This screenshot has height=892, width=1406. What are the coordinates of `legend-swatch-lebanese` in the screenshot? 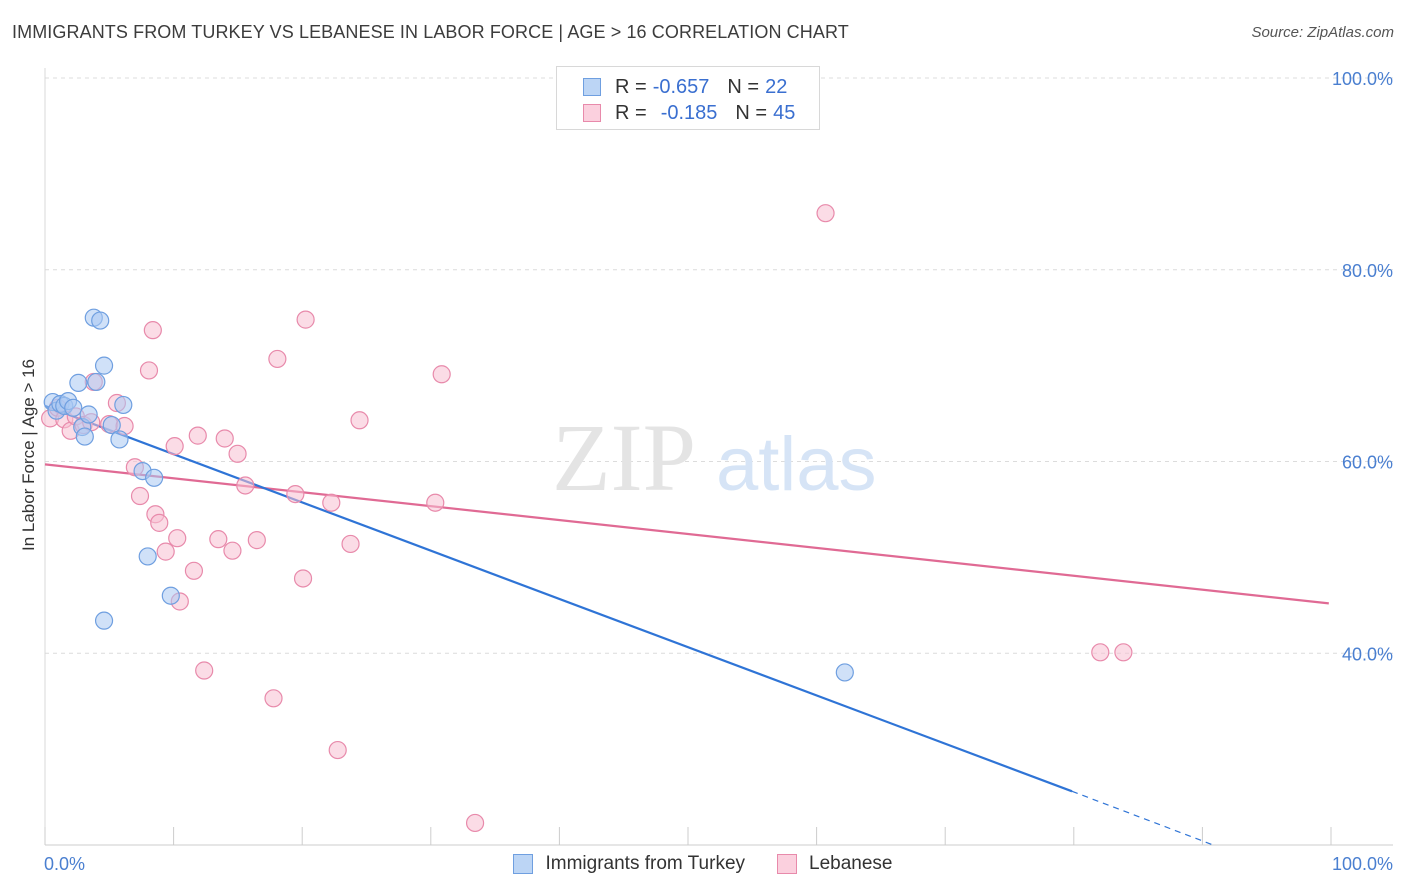 It's located at (787, 864).